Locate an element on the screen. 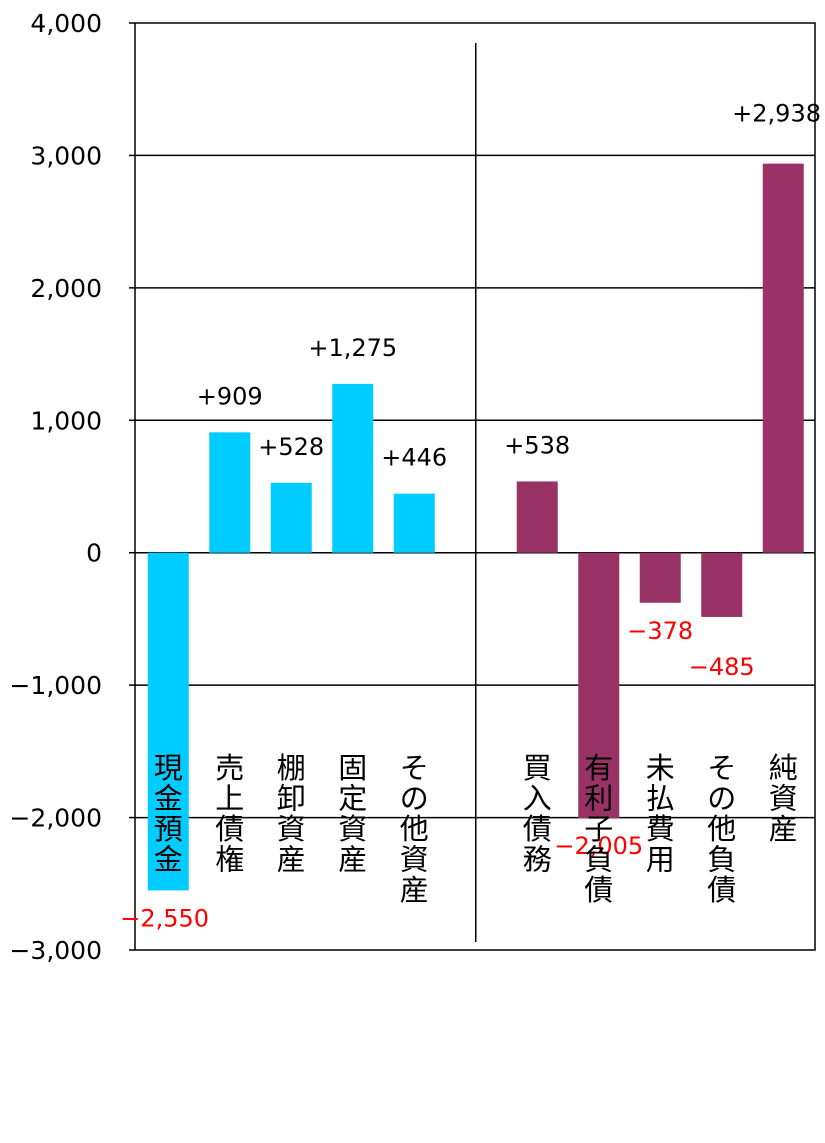  y-tick-label: 2,000 is located at coordinates (66, 288).